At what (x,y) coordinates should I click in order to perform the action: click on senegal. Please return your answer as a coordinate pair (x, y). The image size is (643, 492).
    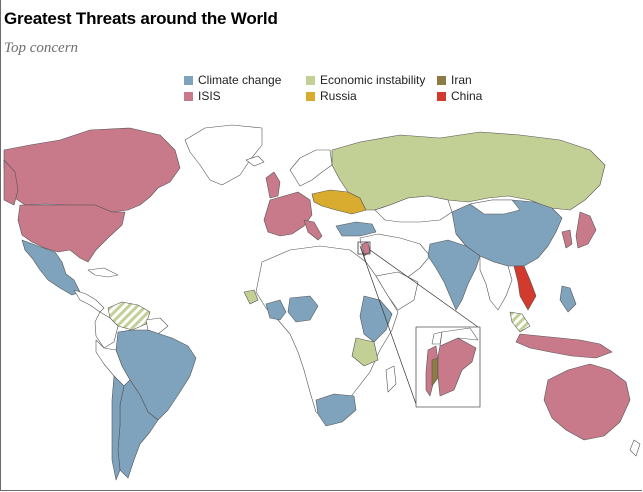
    Looking at the image, I should click on (251, 297).